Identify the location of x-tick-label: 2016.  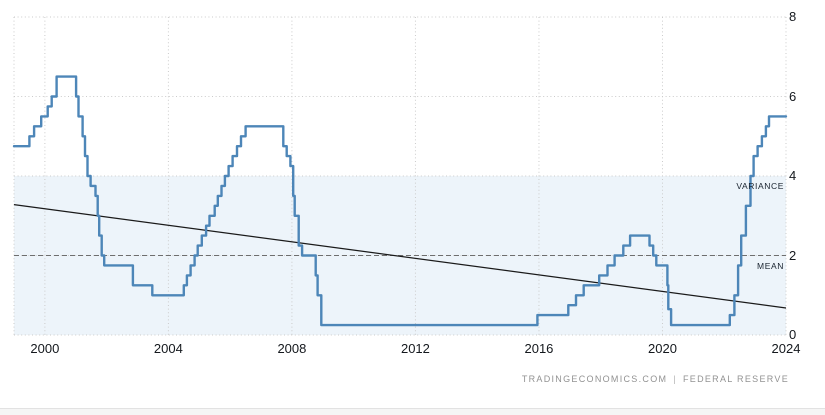
(539, 348).